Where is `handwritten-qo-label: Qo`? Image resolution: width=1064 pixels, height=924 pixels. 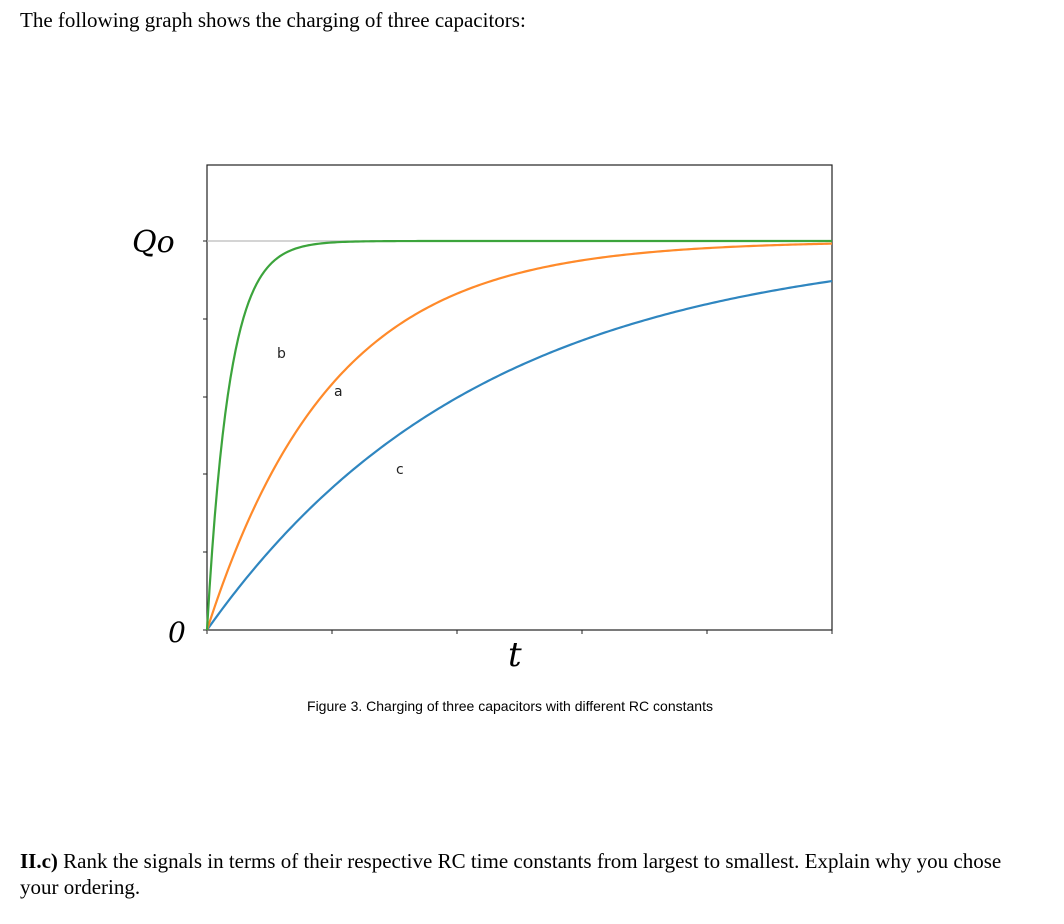 handwritten-qo-label: Qo is located at coordinates (153, 242).